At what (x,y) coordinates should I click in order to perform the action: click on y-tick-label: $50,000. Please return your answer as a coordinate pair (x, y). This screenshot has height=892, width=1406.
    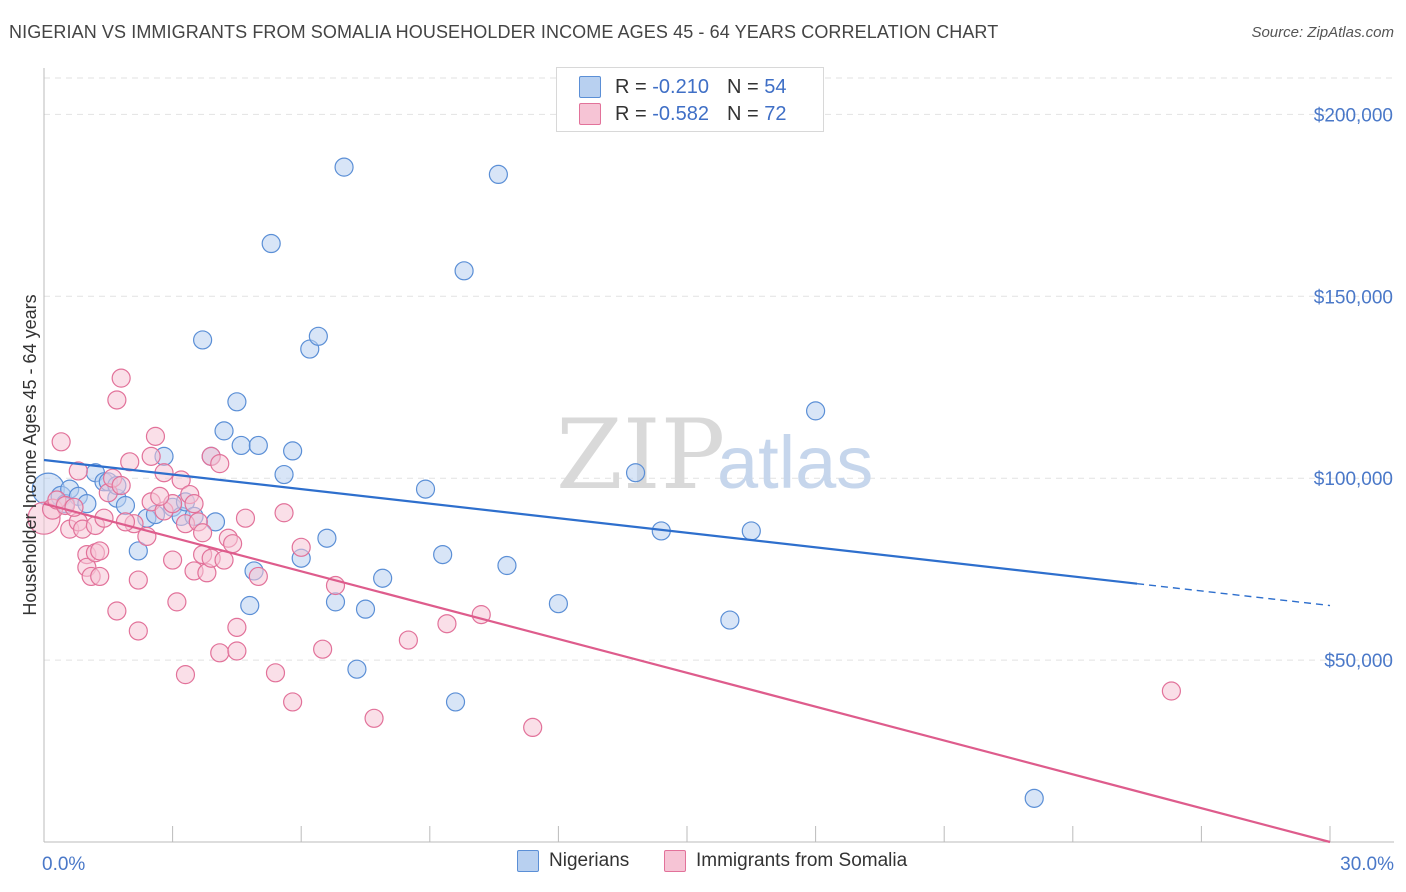
    Looking at the image, I should click on (1358, 661).